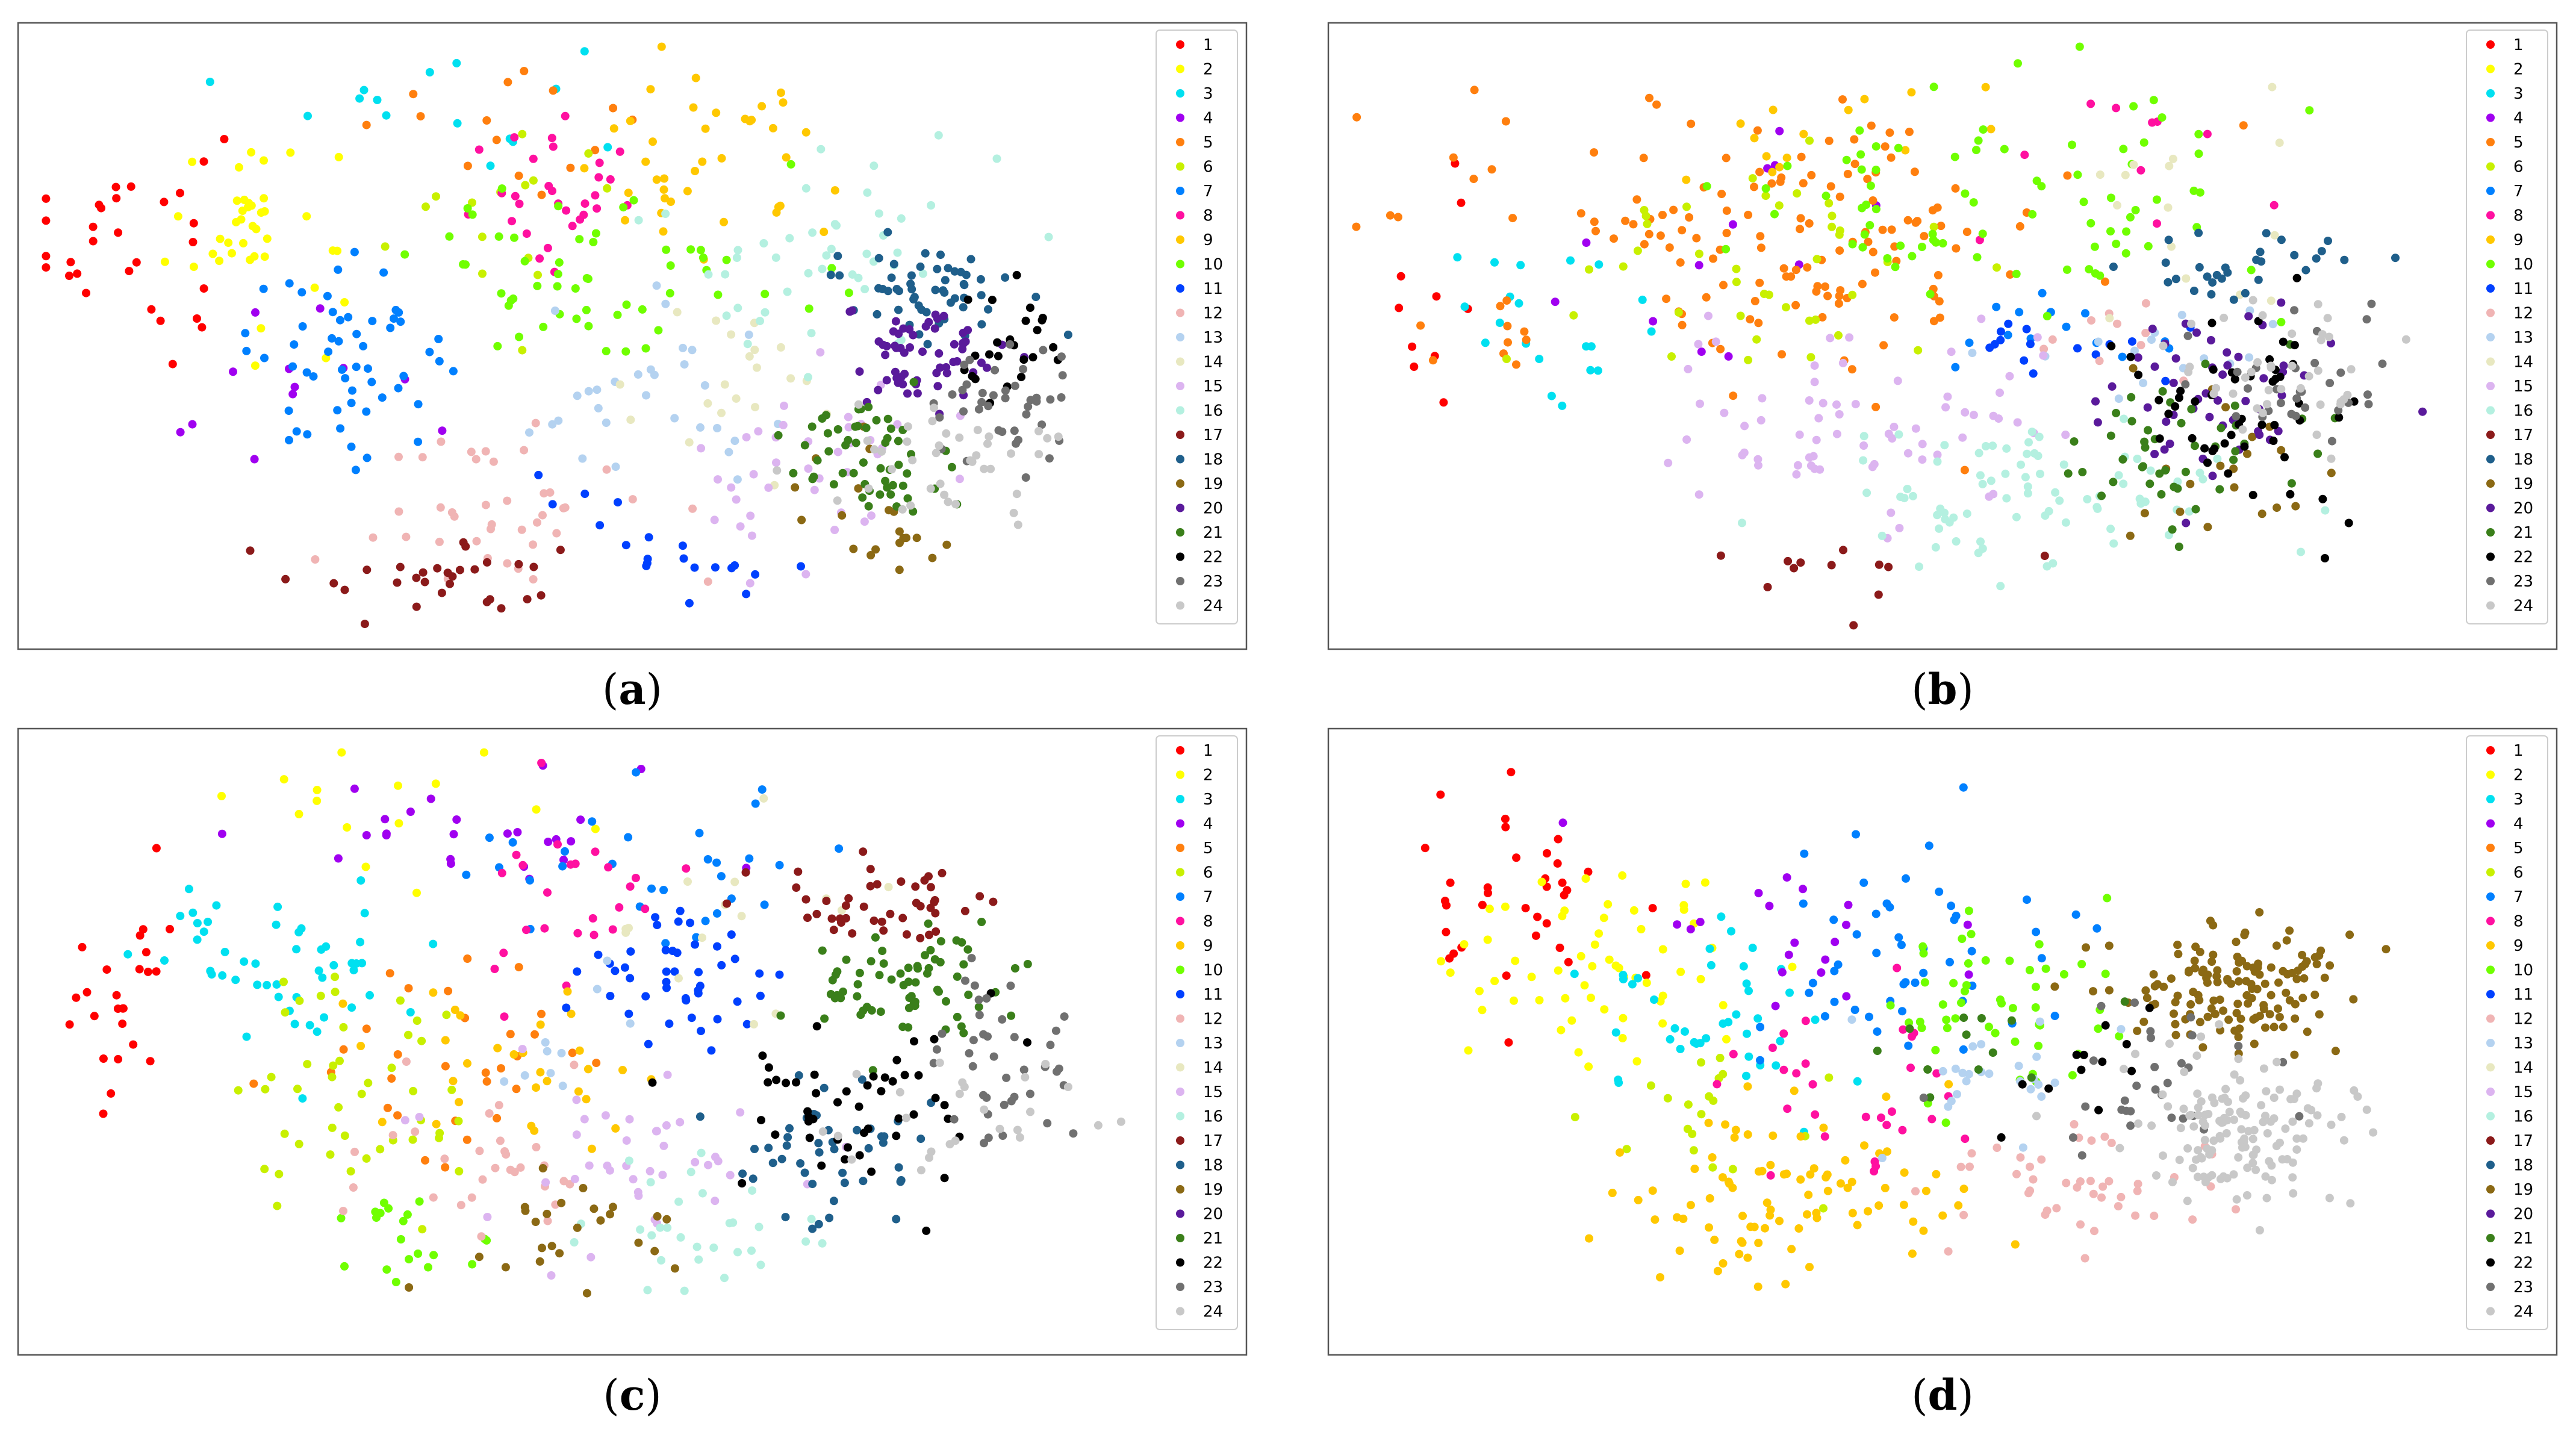 The image size is (2576, 1435). I want to click on legend-label-7: 7, so click(1208, 897).